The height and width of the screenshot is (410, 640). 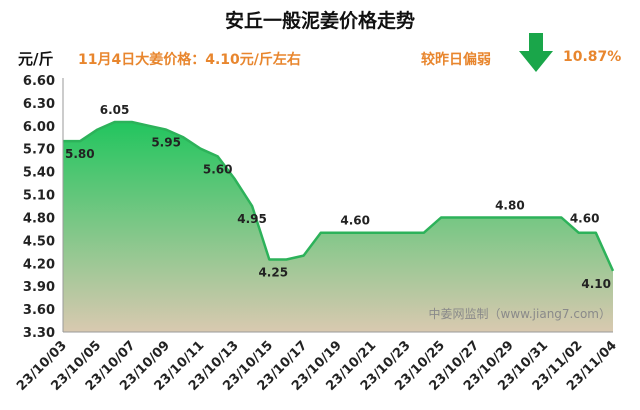 I want to click on y-tick-label: 5.70, so click(x=39, y=150).